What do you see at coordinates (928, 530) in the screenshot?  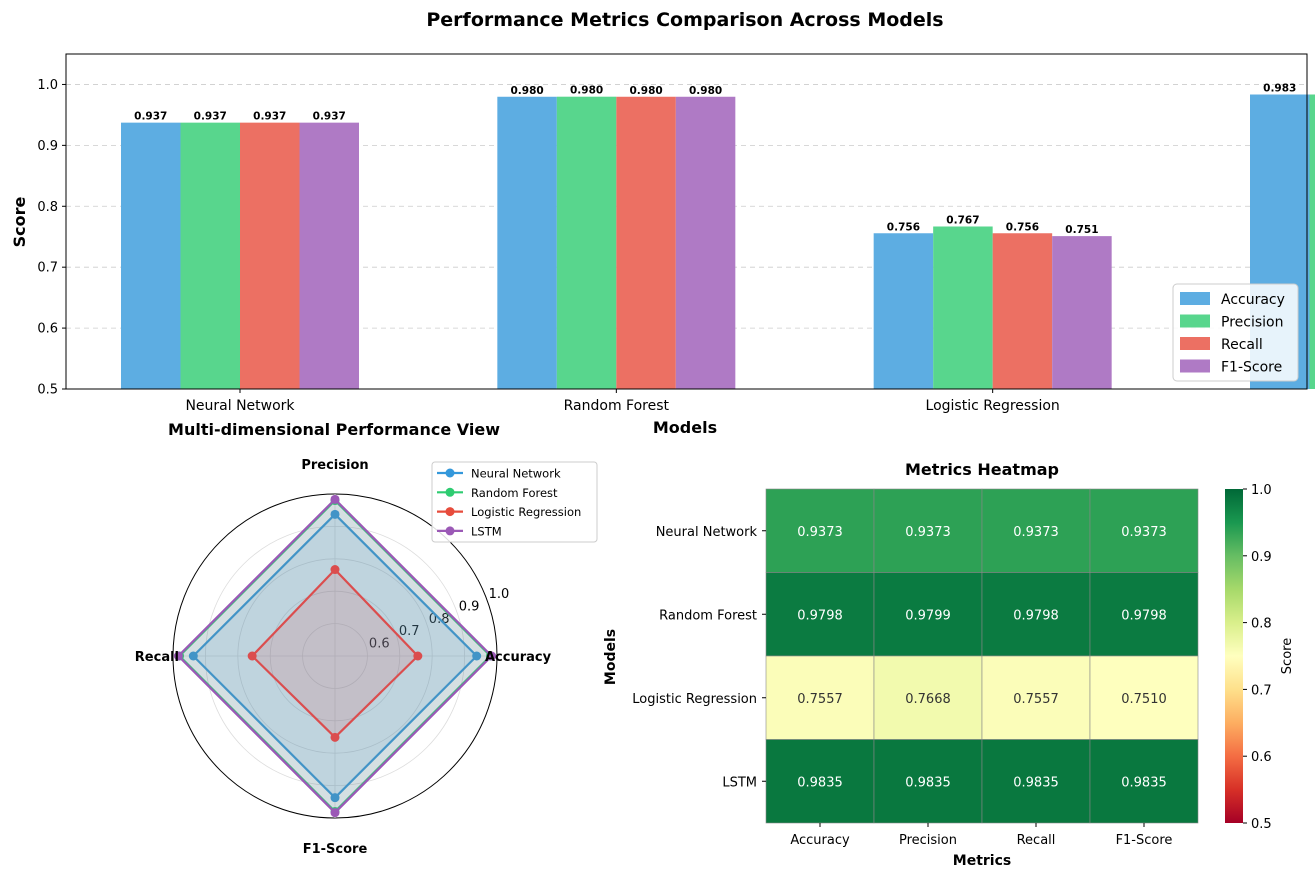 I see `heatmap-cell-neural-network-precision` at bounding box center [928, 530].